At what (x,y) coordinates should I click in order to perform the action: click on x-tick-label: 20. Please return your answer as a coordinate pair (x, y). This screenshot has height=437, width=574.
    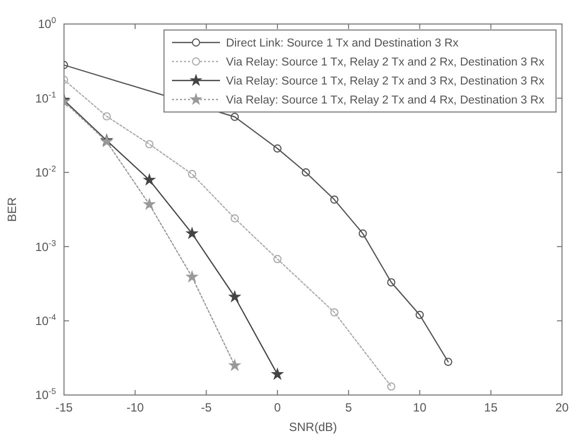
    Looking at the image, I should click on (562, 407).